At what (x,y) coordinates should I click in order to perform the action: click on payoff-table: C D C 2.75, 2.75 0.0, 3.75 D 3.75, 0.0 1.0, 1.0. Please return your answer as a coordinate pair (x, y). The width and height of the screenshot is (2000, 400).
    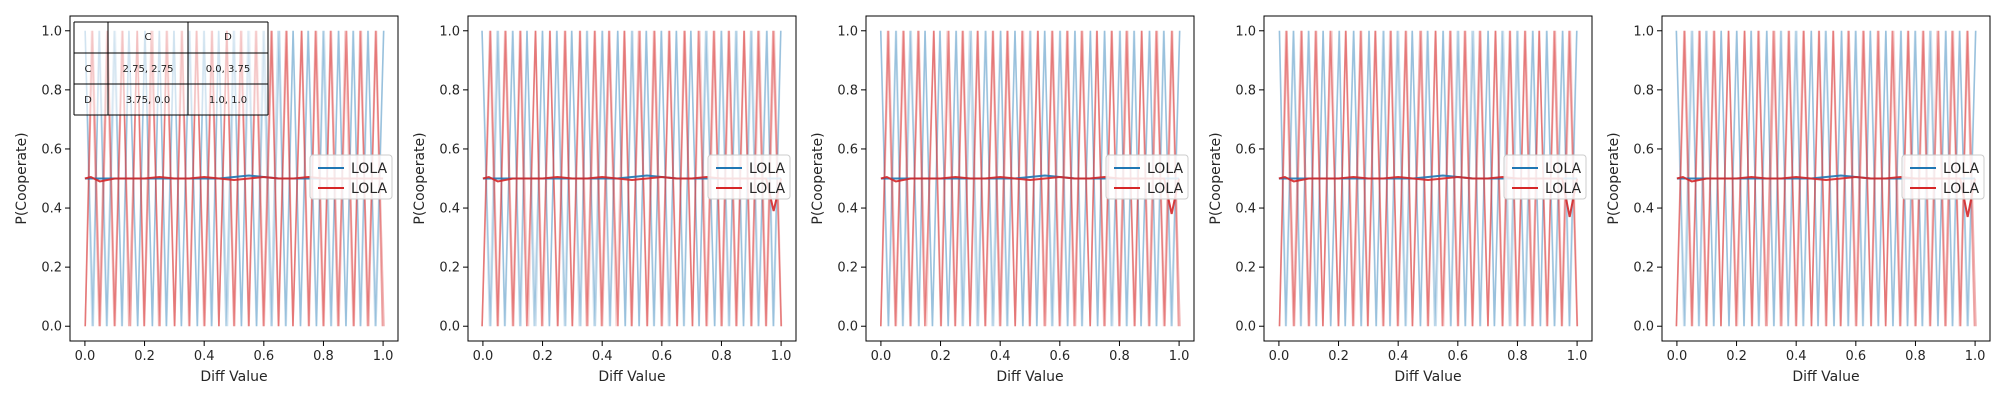
    Looking at the image, I should click on (171, 68).